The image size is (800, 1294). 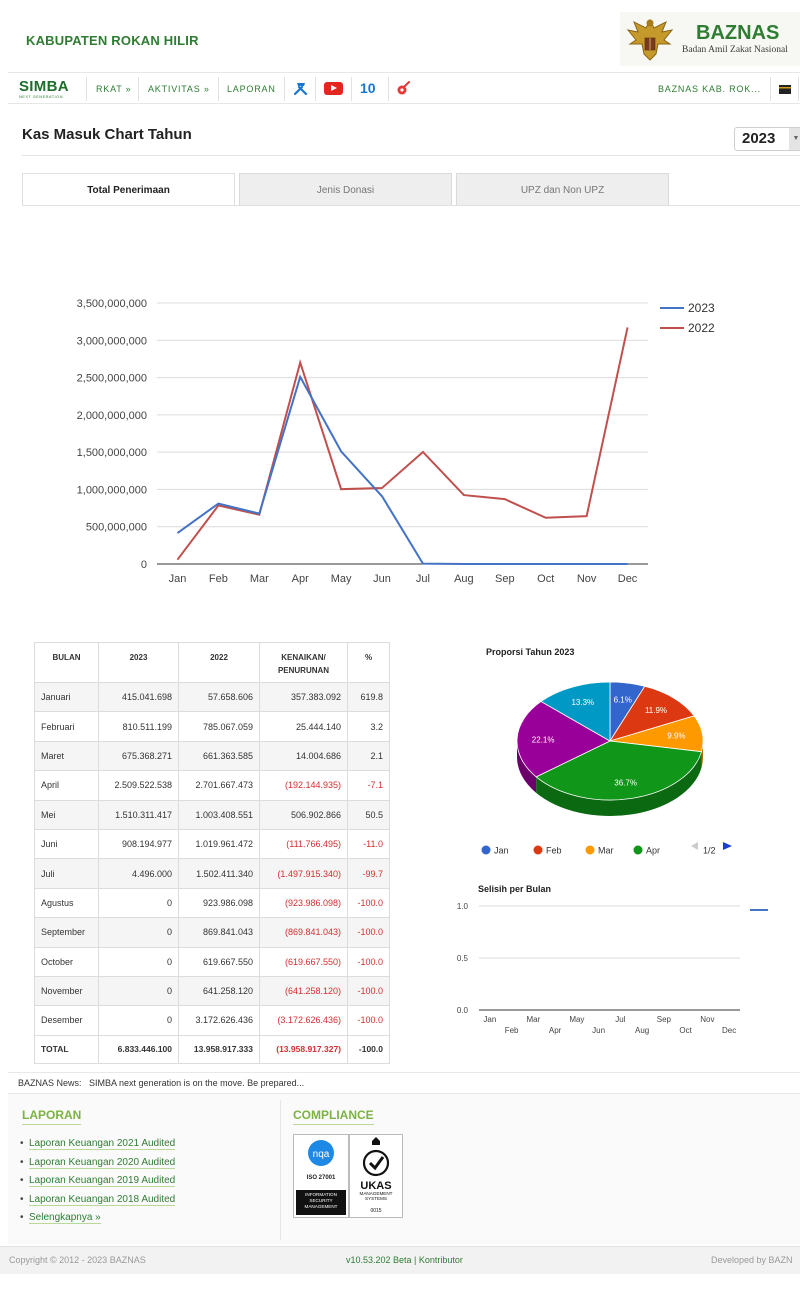 What do you see at coordinates (66, 785) in the screenshot?
I see `cell-bulan: April` at bounding box center [66, 785].